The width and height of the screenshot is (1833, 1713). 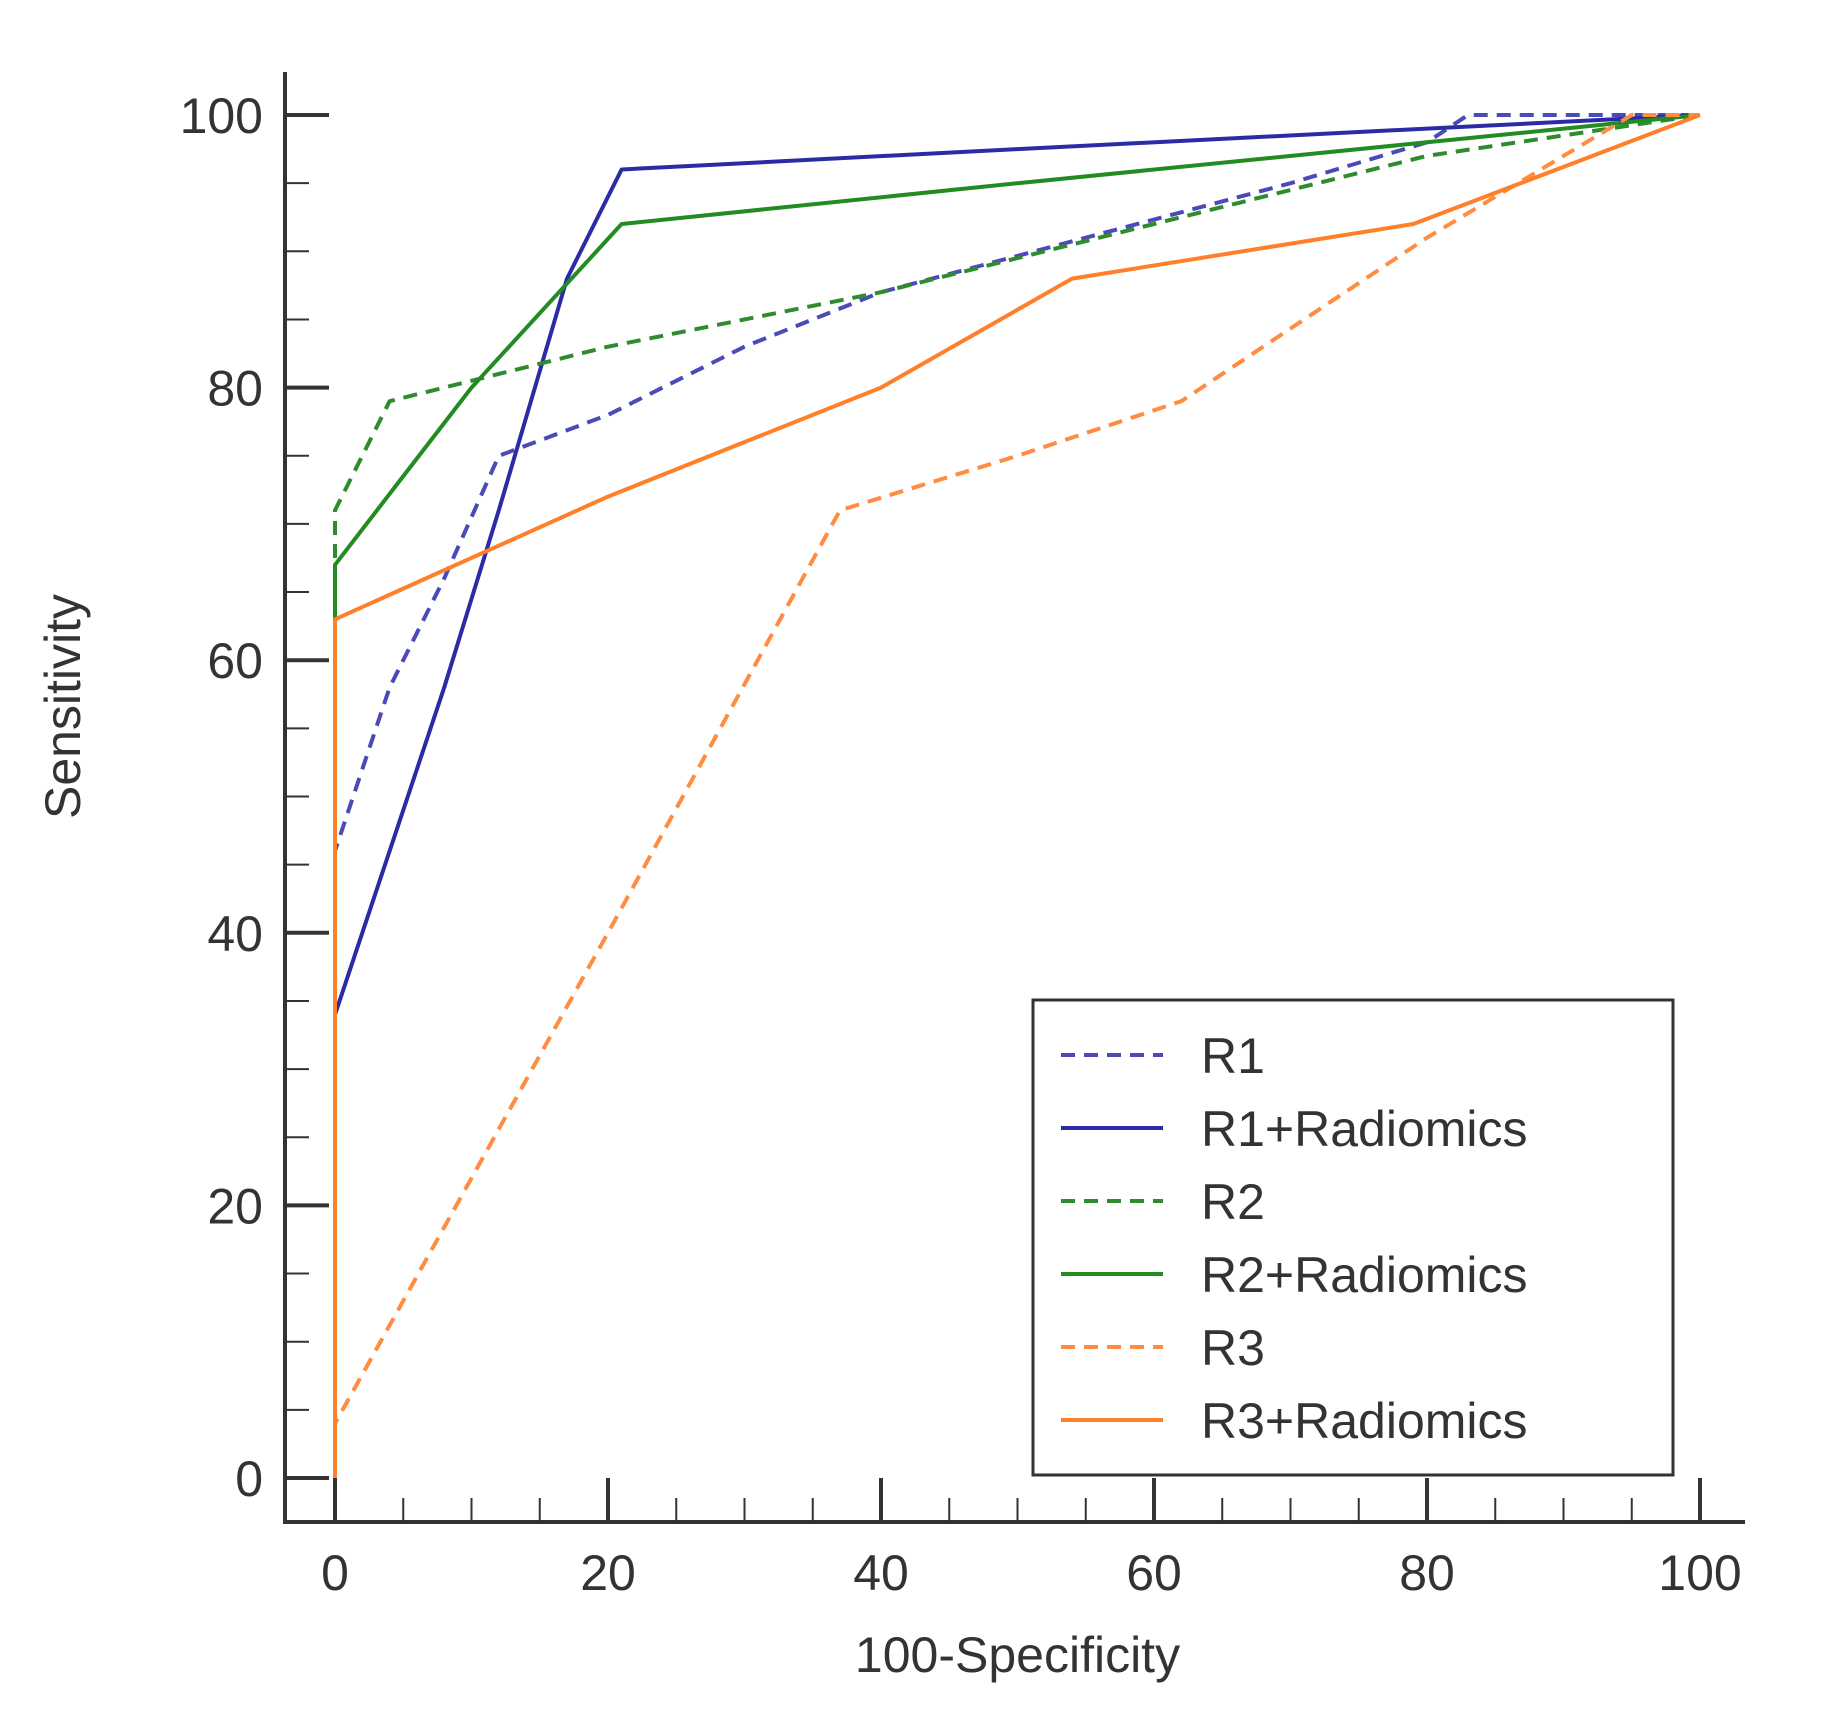 I want to click on legend-entry: R1+Radiomics, so click(x=1294, y=1129).